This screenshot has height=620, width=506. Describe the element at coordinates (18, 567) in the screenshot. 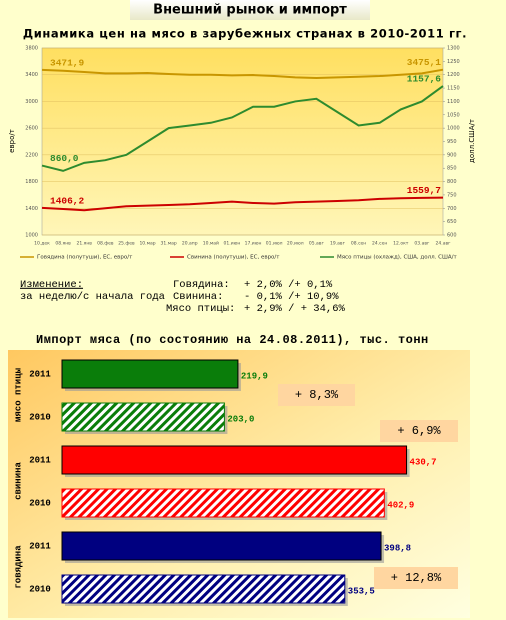

I see `group-label: говядина` at that location.